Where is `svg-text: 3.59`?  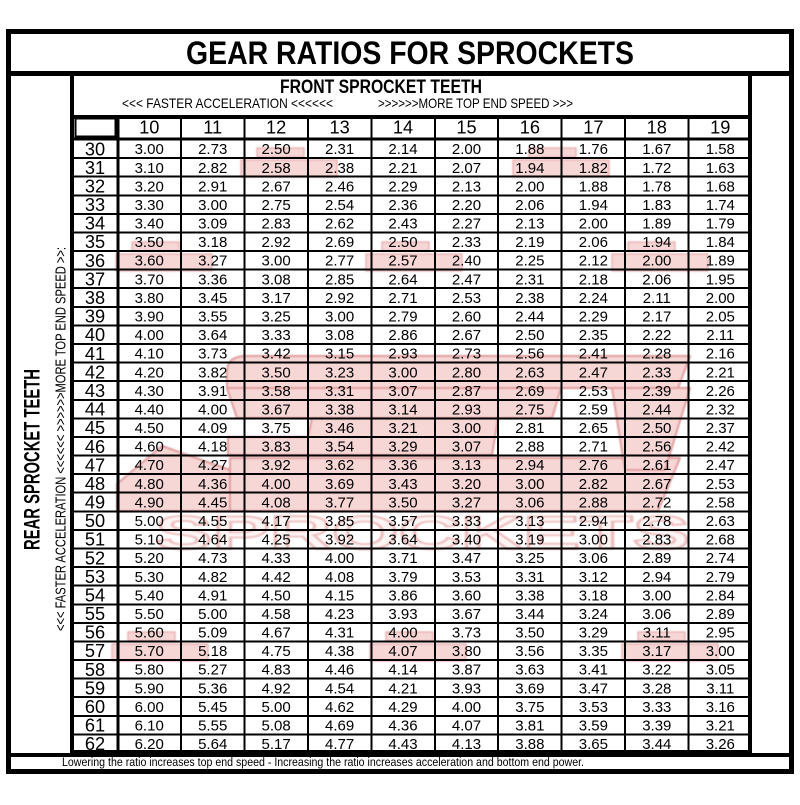
svg-text: 3.59 is located at coordinates (593, 726).